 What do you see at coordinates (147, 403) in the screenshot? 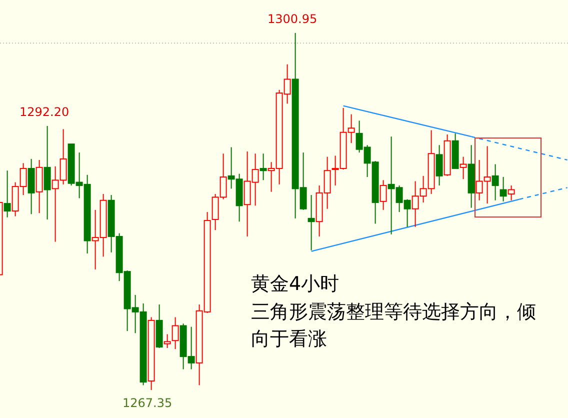
I see `annotation: 1267.35` at bounding box center [147, 403].